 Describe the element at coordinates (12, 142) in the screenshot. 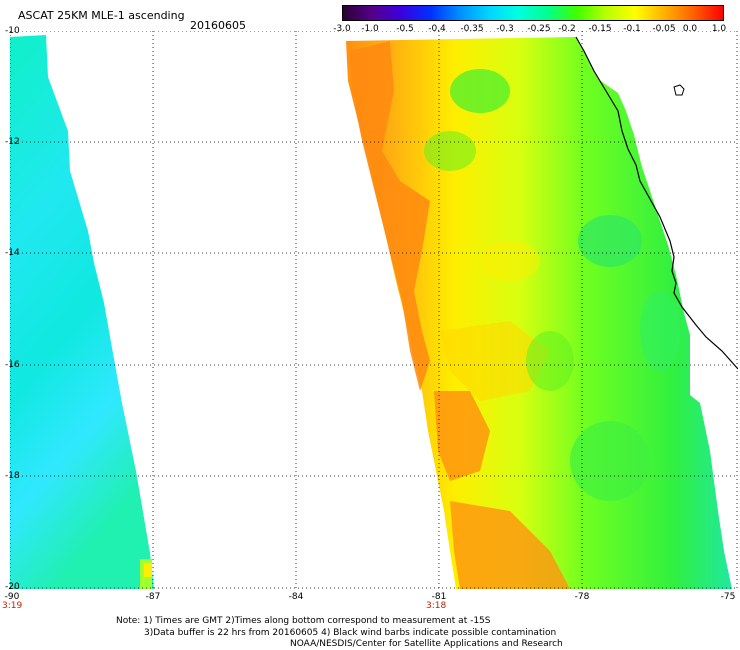

I see `latitude-label: -12` at that location.